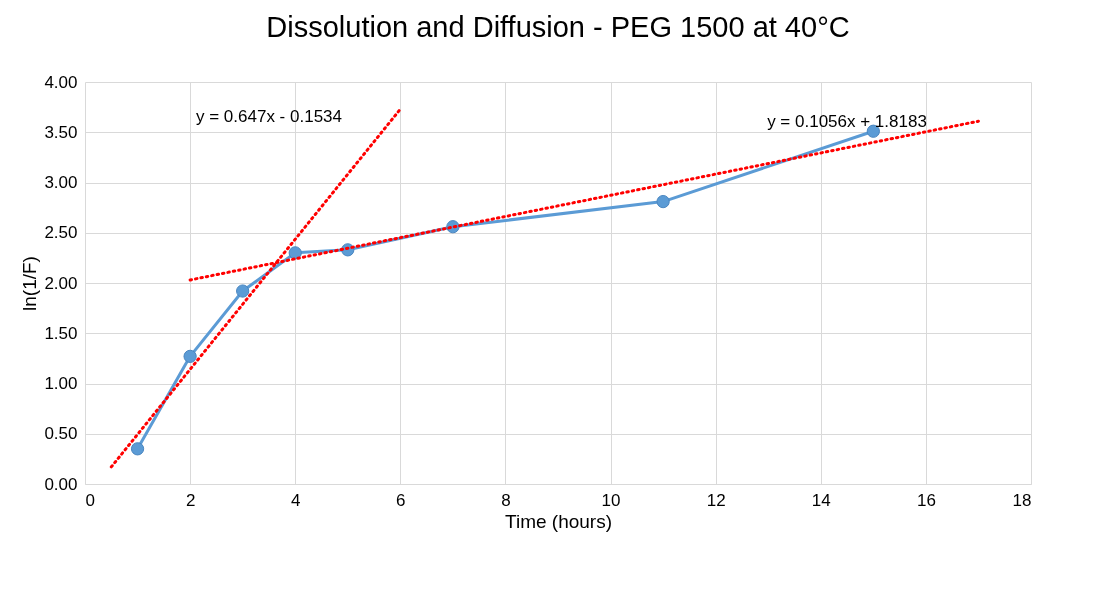 This screenshot has width=1099, height=592. I want to click on x-tick-label: 8, so click(506, 500).